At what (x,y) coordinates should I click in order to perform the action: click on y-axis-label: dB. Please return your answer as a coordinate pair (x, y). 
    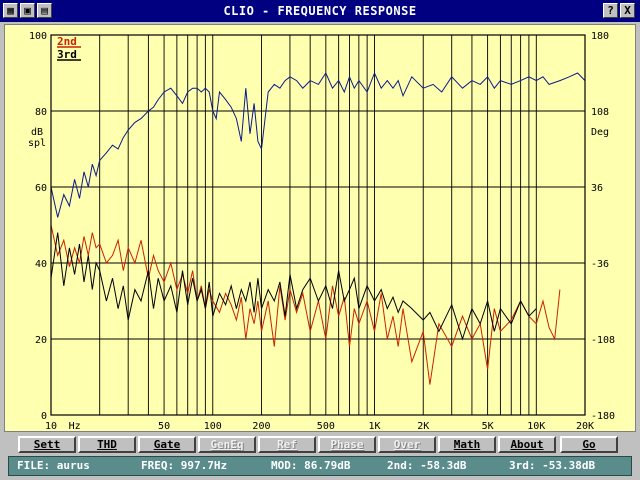
    Looking at the image, I should click on (37, 132).